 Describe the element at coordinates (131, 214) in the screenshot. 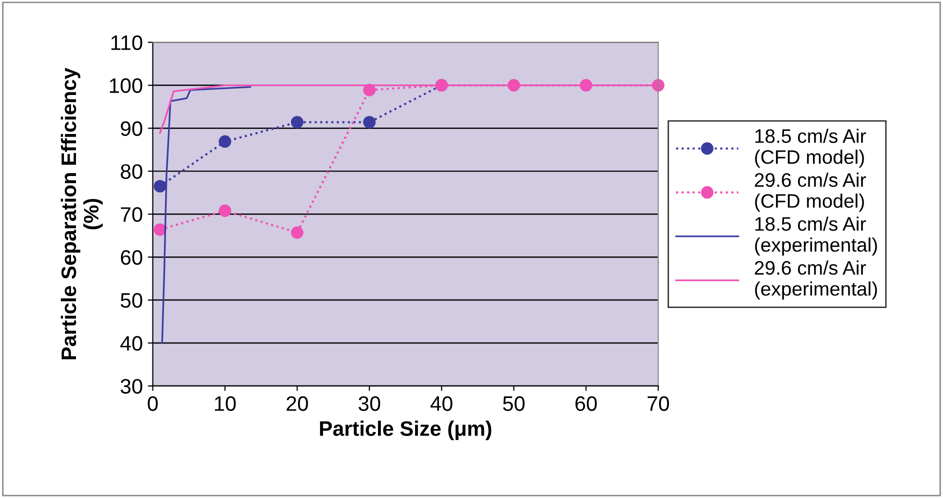

I see `y-tick-label: 70` at that location.